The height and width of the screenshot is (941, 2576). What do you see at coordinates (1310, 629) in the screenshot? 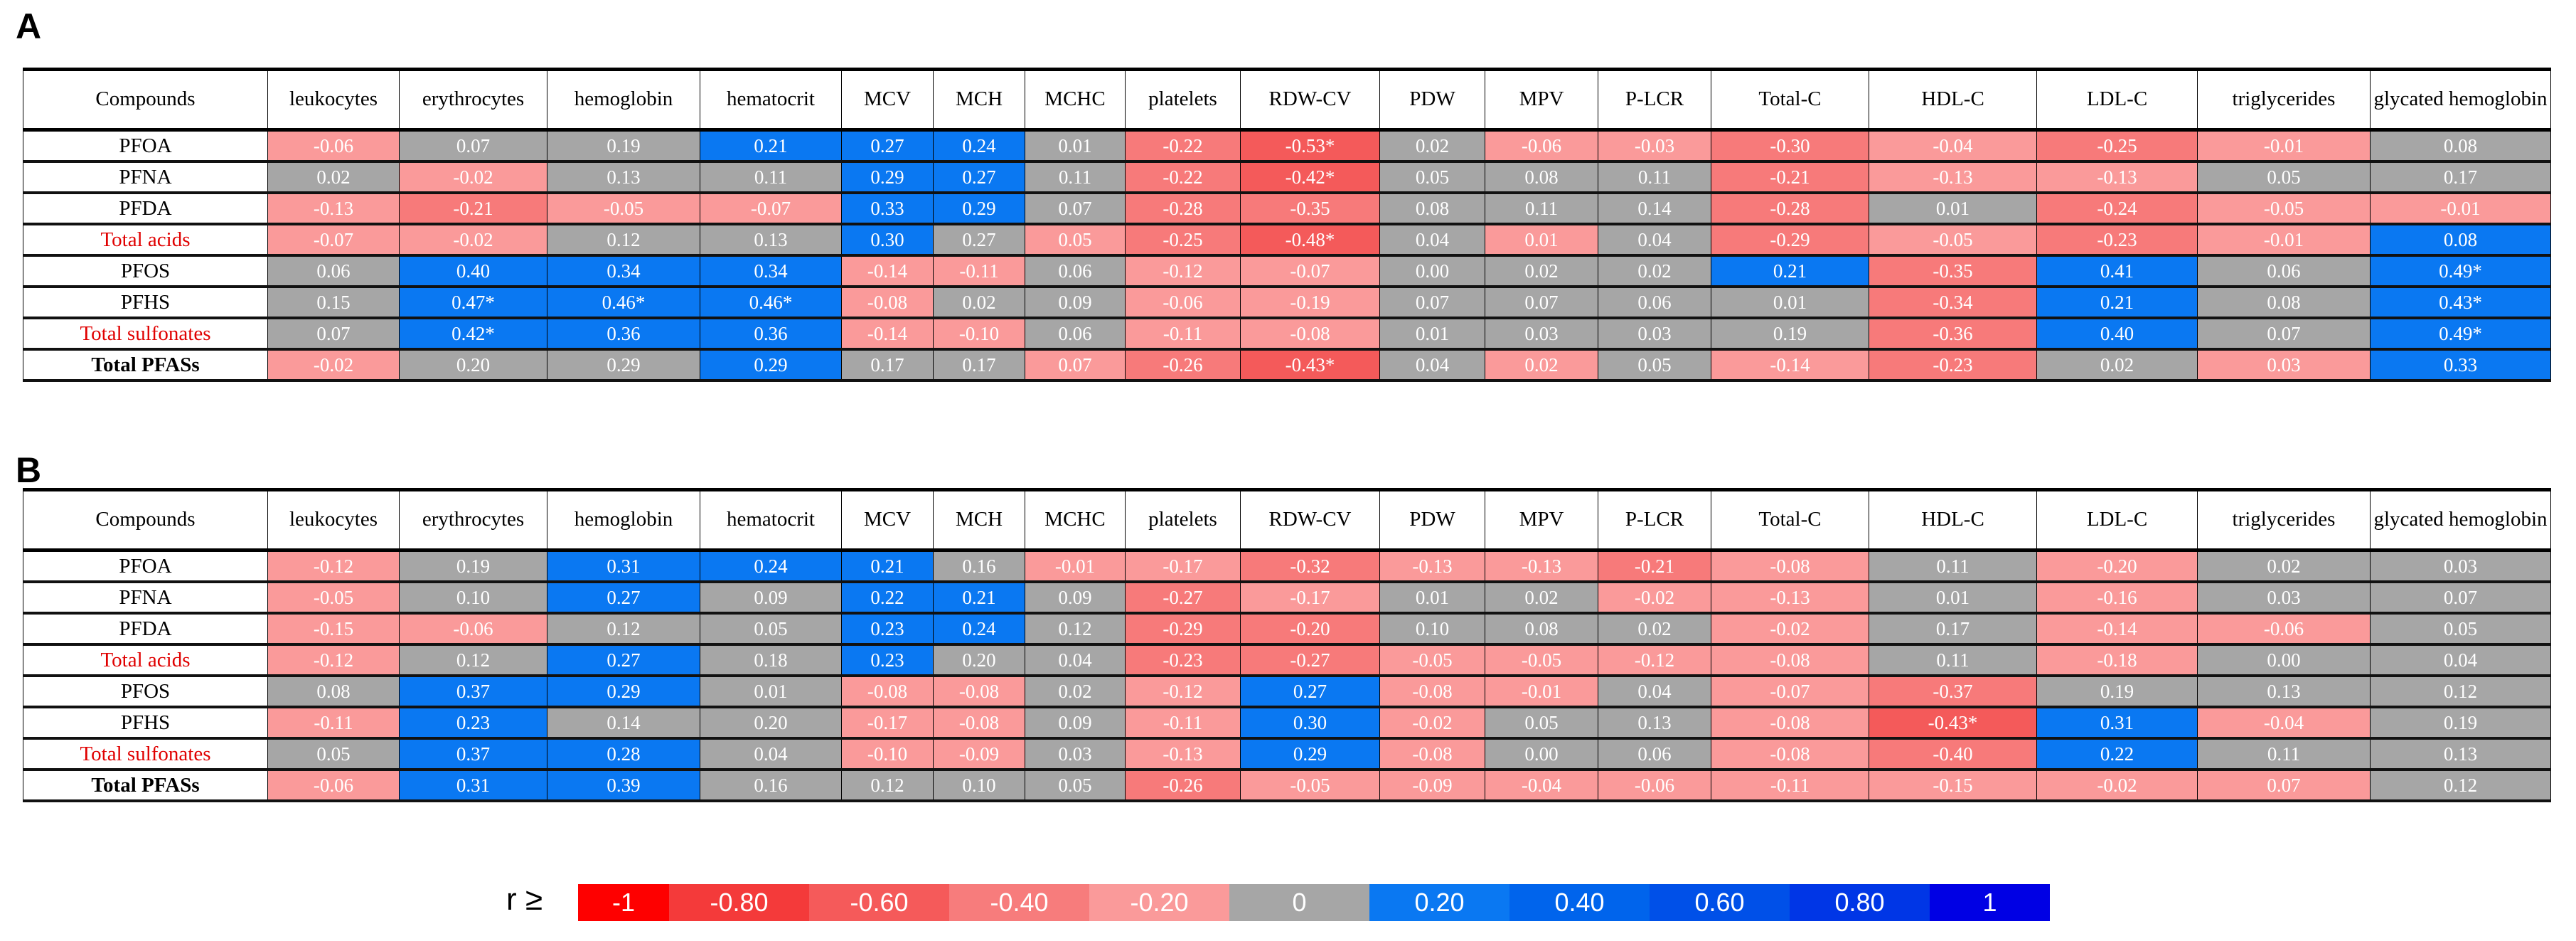
I see `heatmap-cell: -0.20` at bounding box center [1310, 629].